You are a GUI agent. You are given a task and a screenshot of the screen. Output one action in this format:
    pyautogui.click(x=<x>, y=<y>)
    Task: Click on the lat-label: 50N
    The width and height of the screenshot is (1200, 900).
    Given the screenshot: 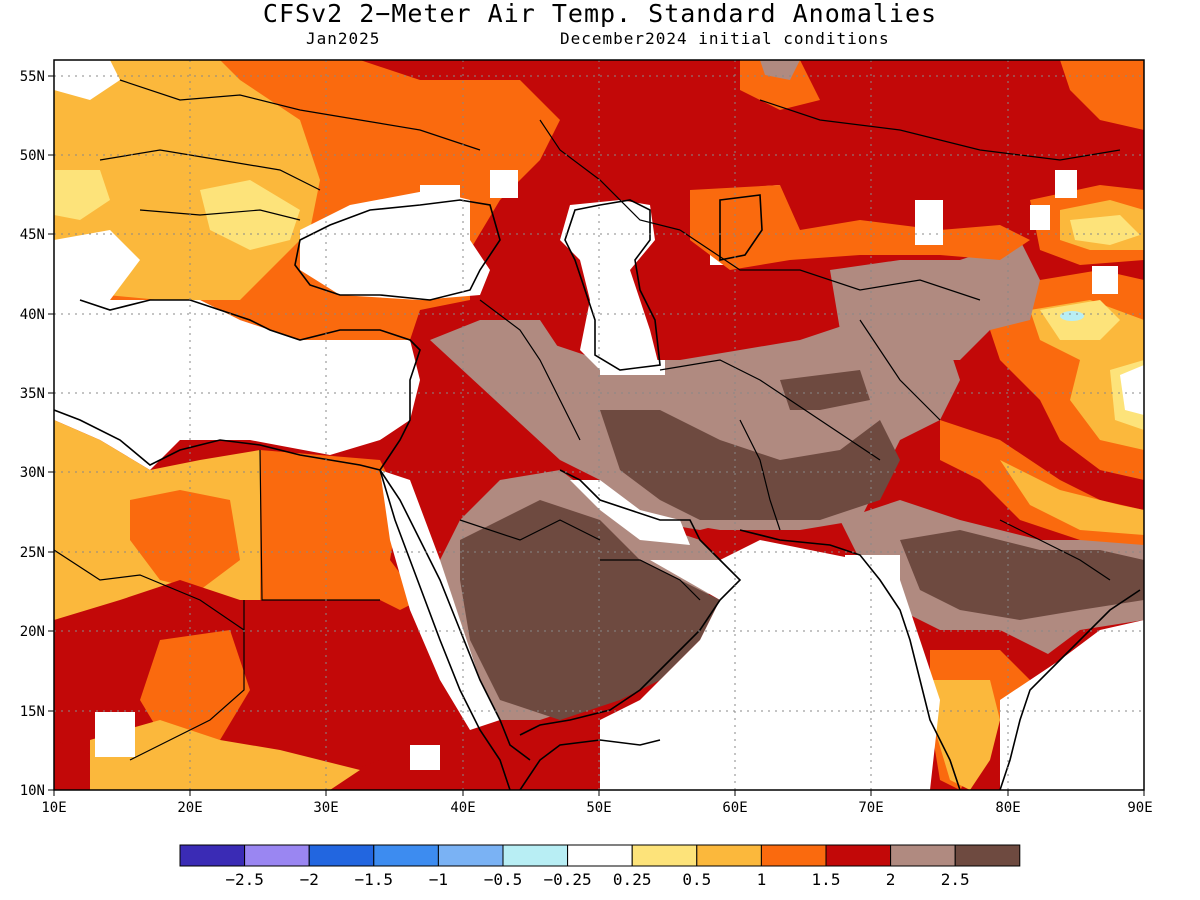 What is the action you would take?
    pyautogui.click(x=32, y=156)
    